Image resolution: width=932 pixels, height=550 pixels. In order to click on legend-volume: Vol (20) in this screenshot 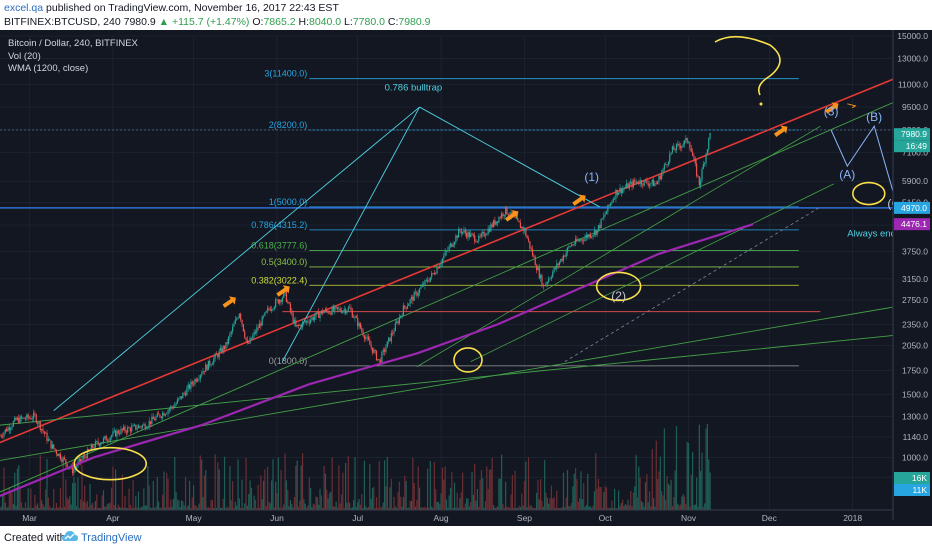, I will do `click(24, 56)`.